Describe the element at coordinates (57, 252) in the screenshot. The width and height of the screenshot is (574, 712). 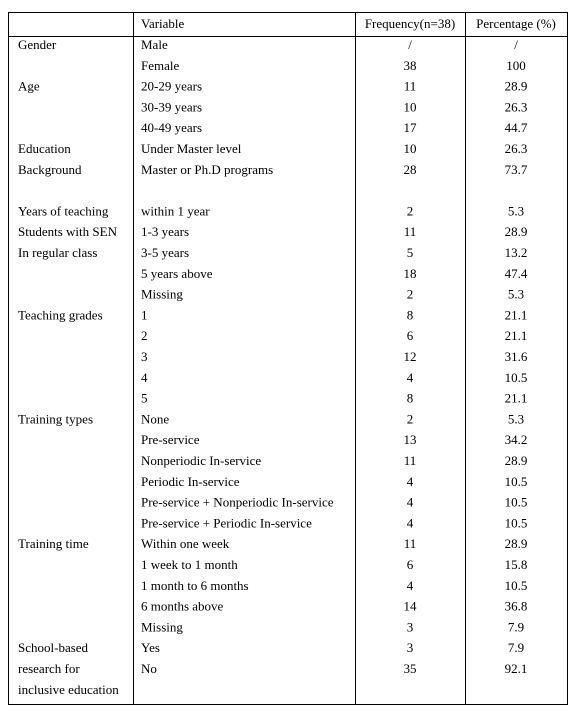
I see `group-label: In regular class` at that location.